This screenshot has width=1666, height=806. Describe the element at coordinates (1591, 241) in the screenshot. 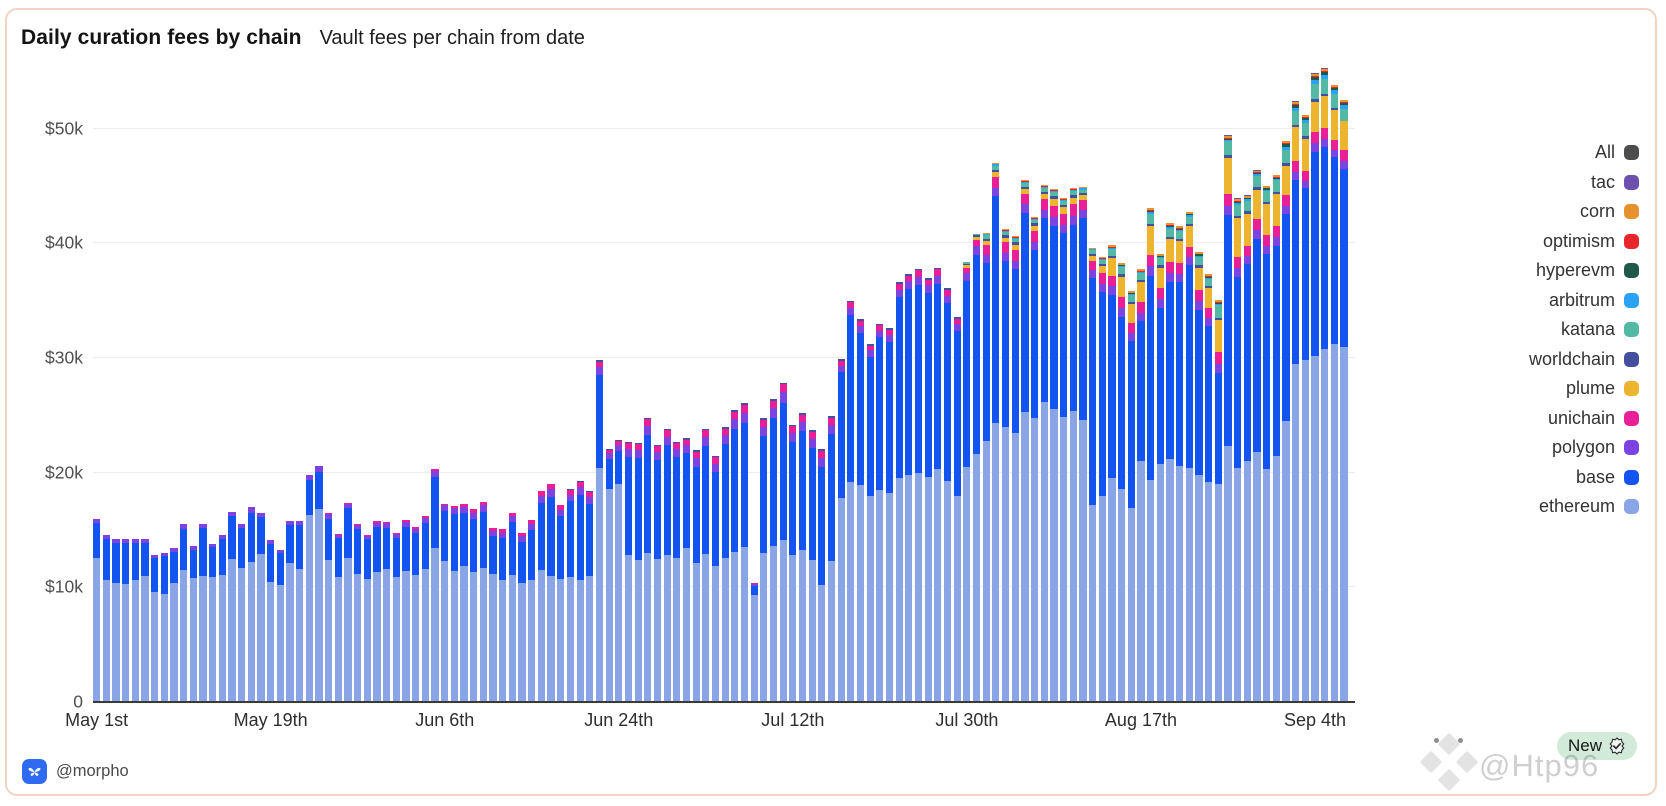

I see `legend-item-optimism: optimism` at that location.